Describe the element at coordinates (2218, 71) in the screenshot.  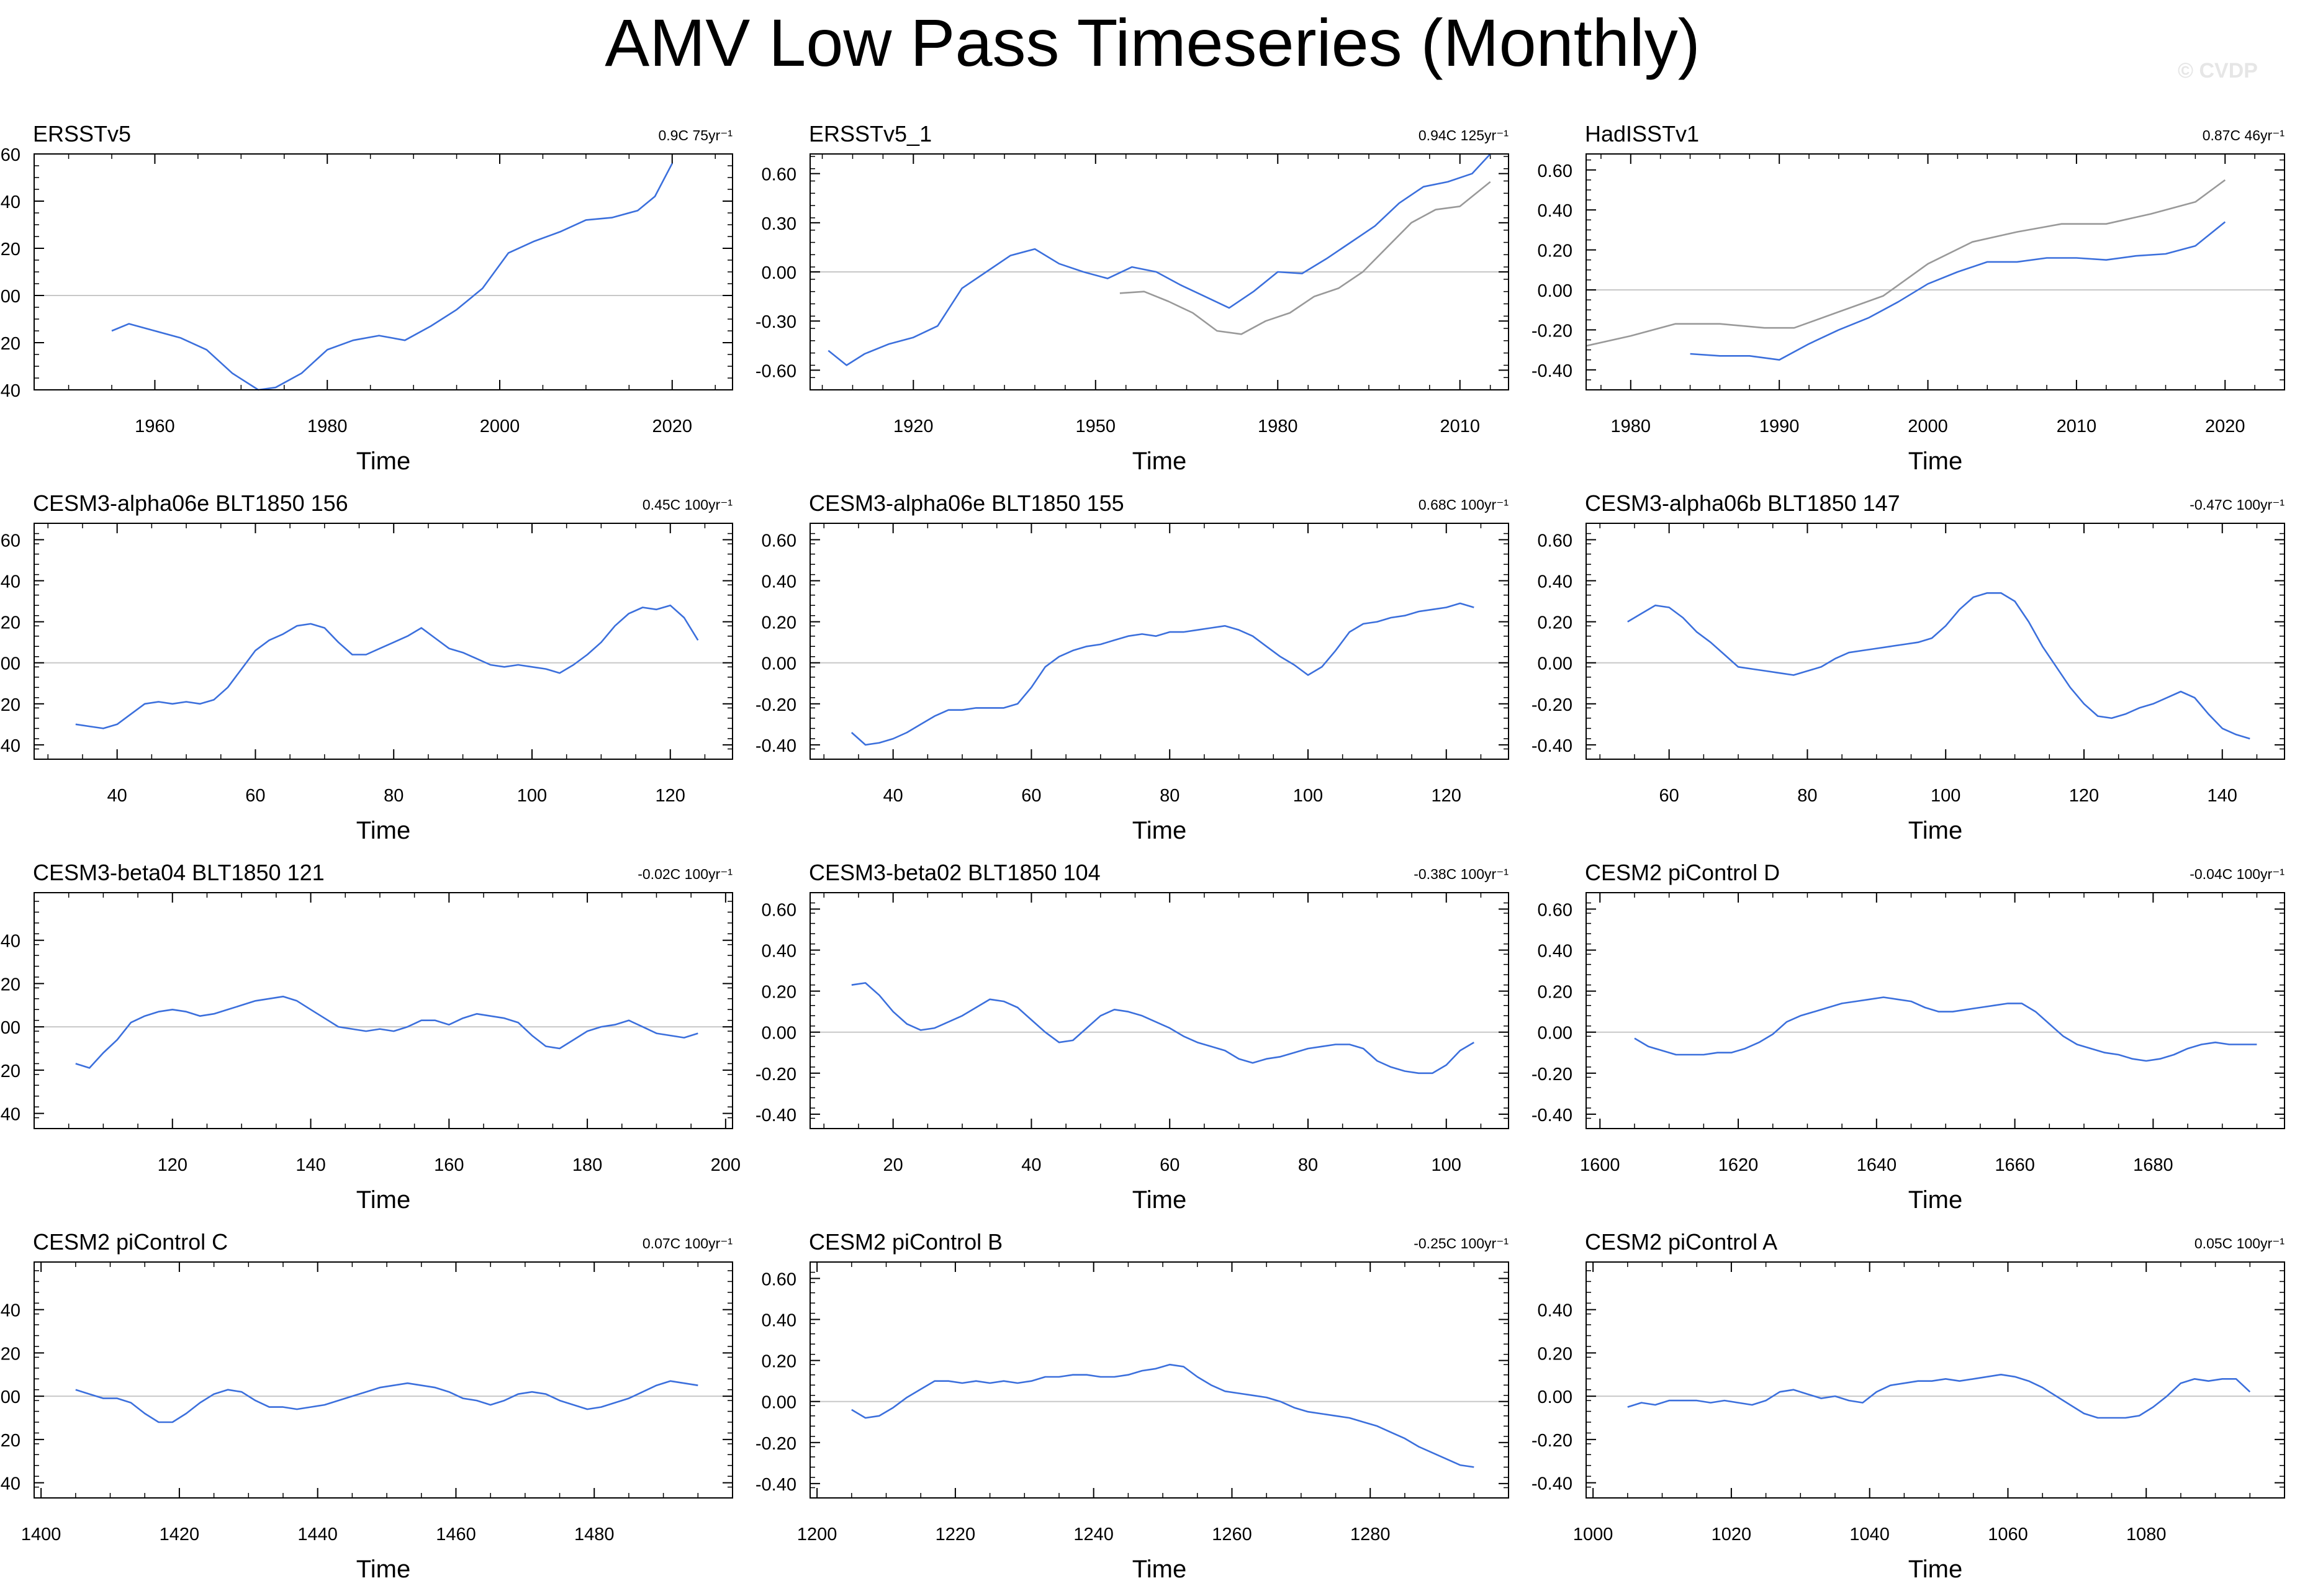
I see `cvdp-watermark: © CVDP` at that location.